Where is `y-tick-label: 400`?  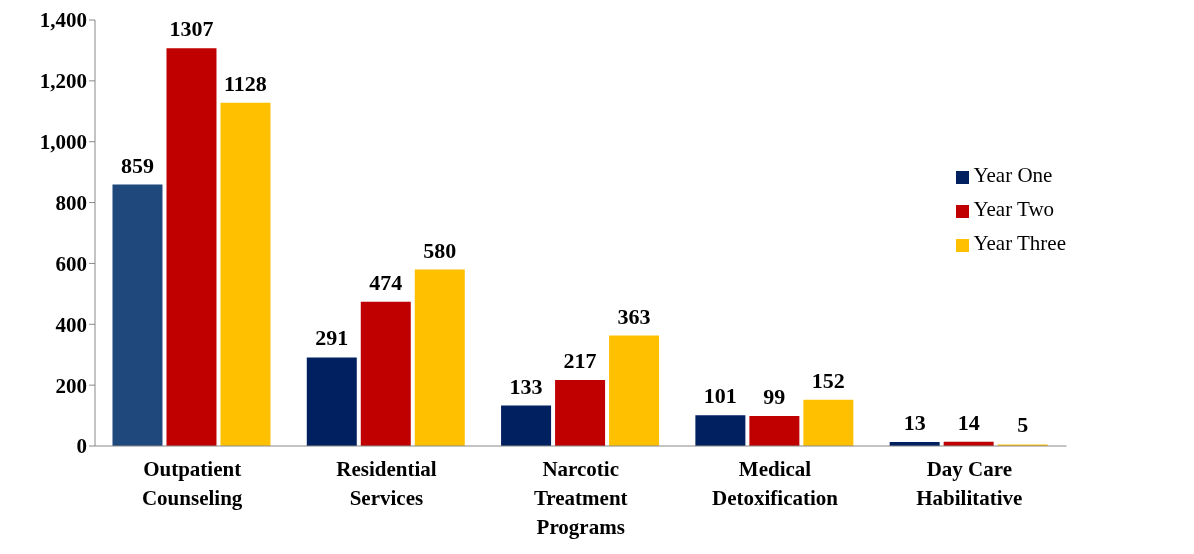 y-tick-label: 400 is located at coordinates (71, 324).